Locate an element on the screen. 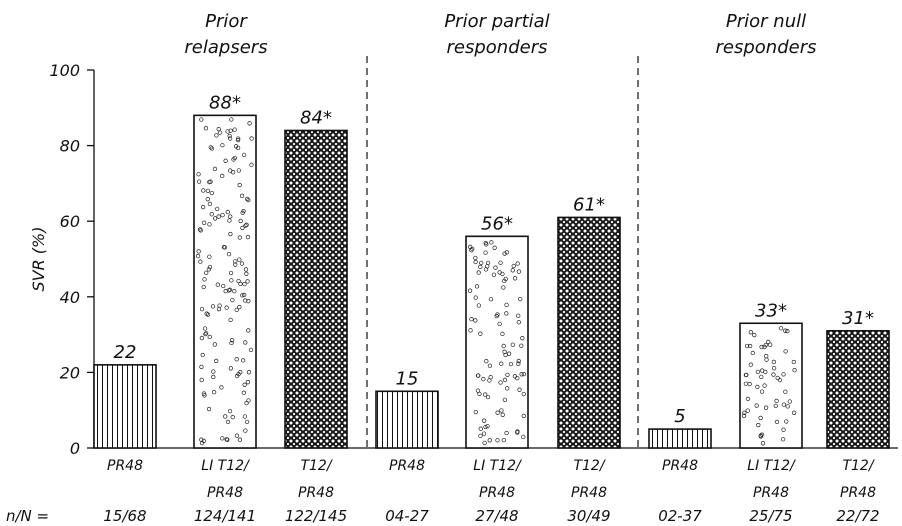 Image resolution: width=902 pixels, height=526 pixels. nn-value: 122/145 is located at coordinates (316, 516).